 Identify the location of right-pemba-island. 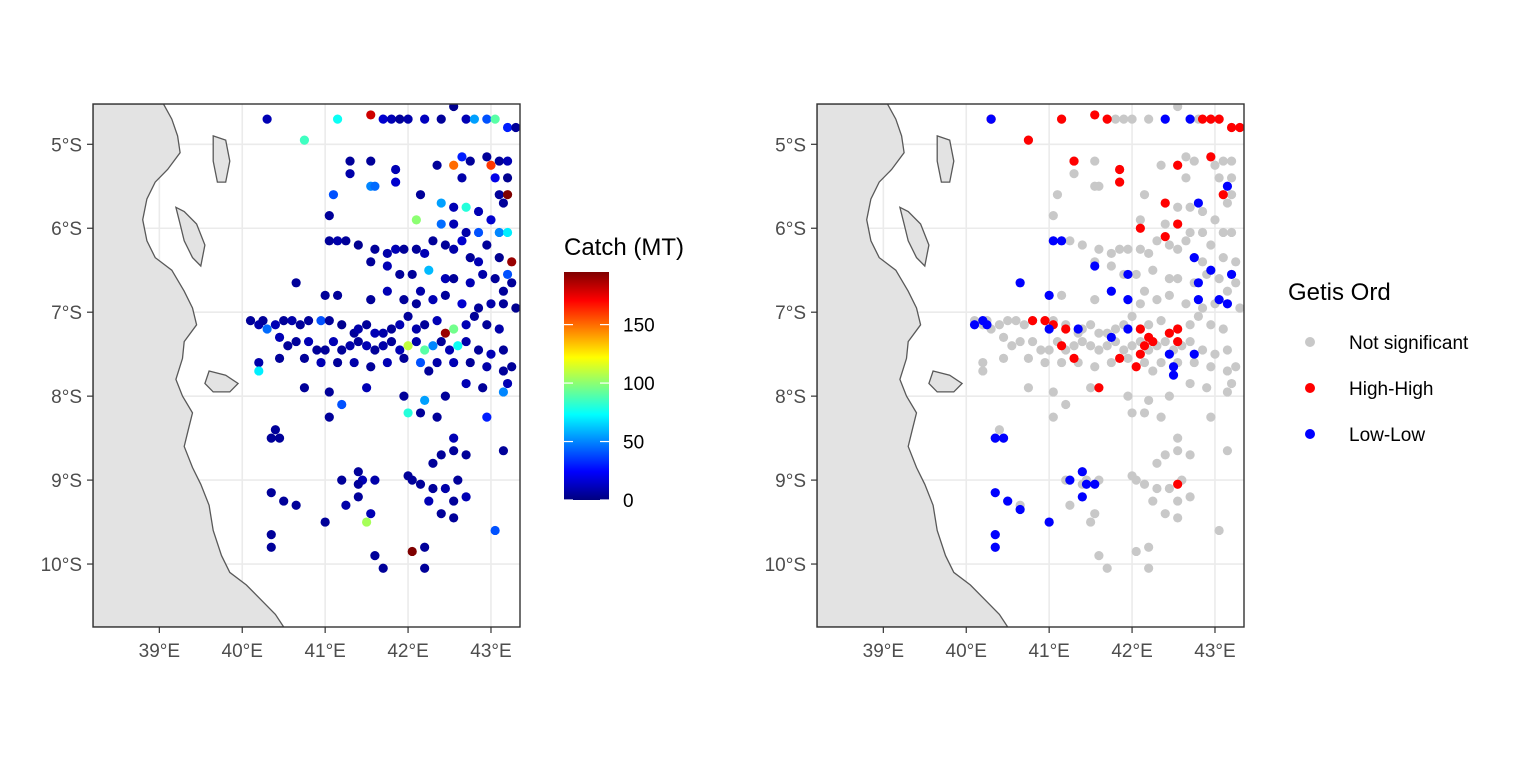
(945, 158).